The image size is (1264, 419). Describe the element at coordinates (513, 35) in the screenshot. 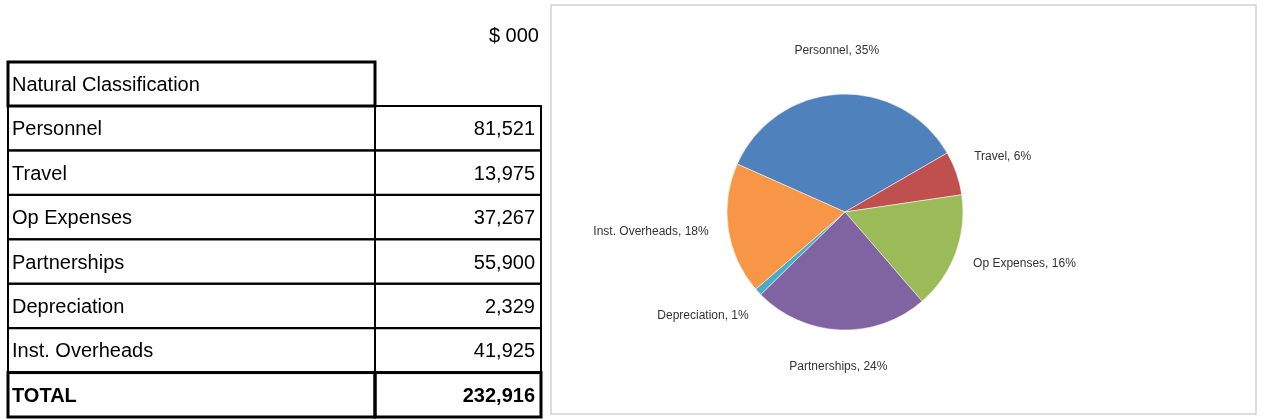

I see `text: $ 000` at that location.